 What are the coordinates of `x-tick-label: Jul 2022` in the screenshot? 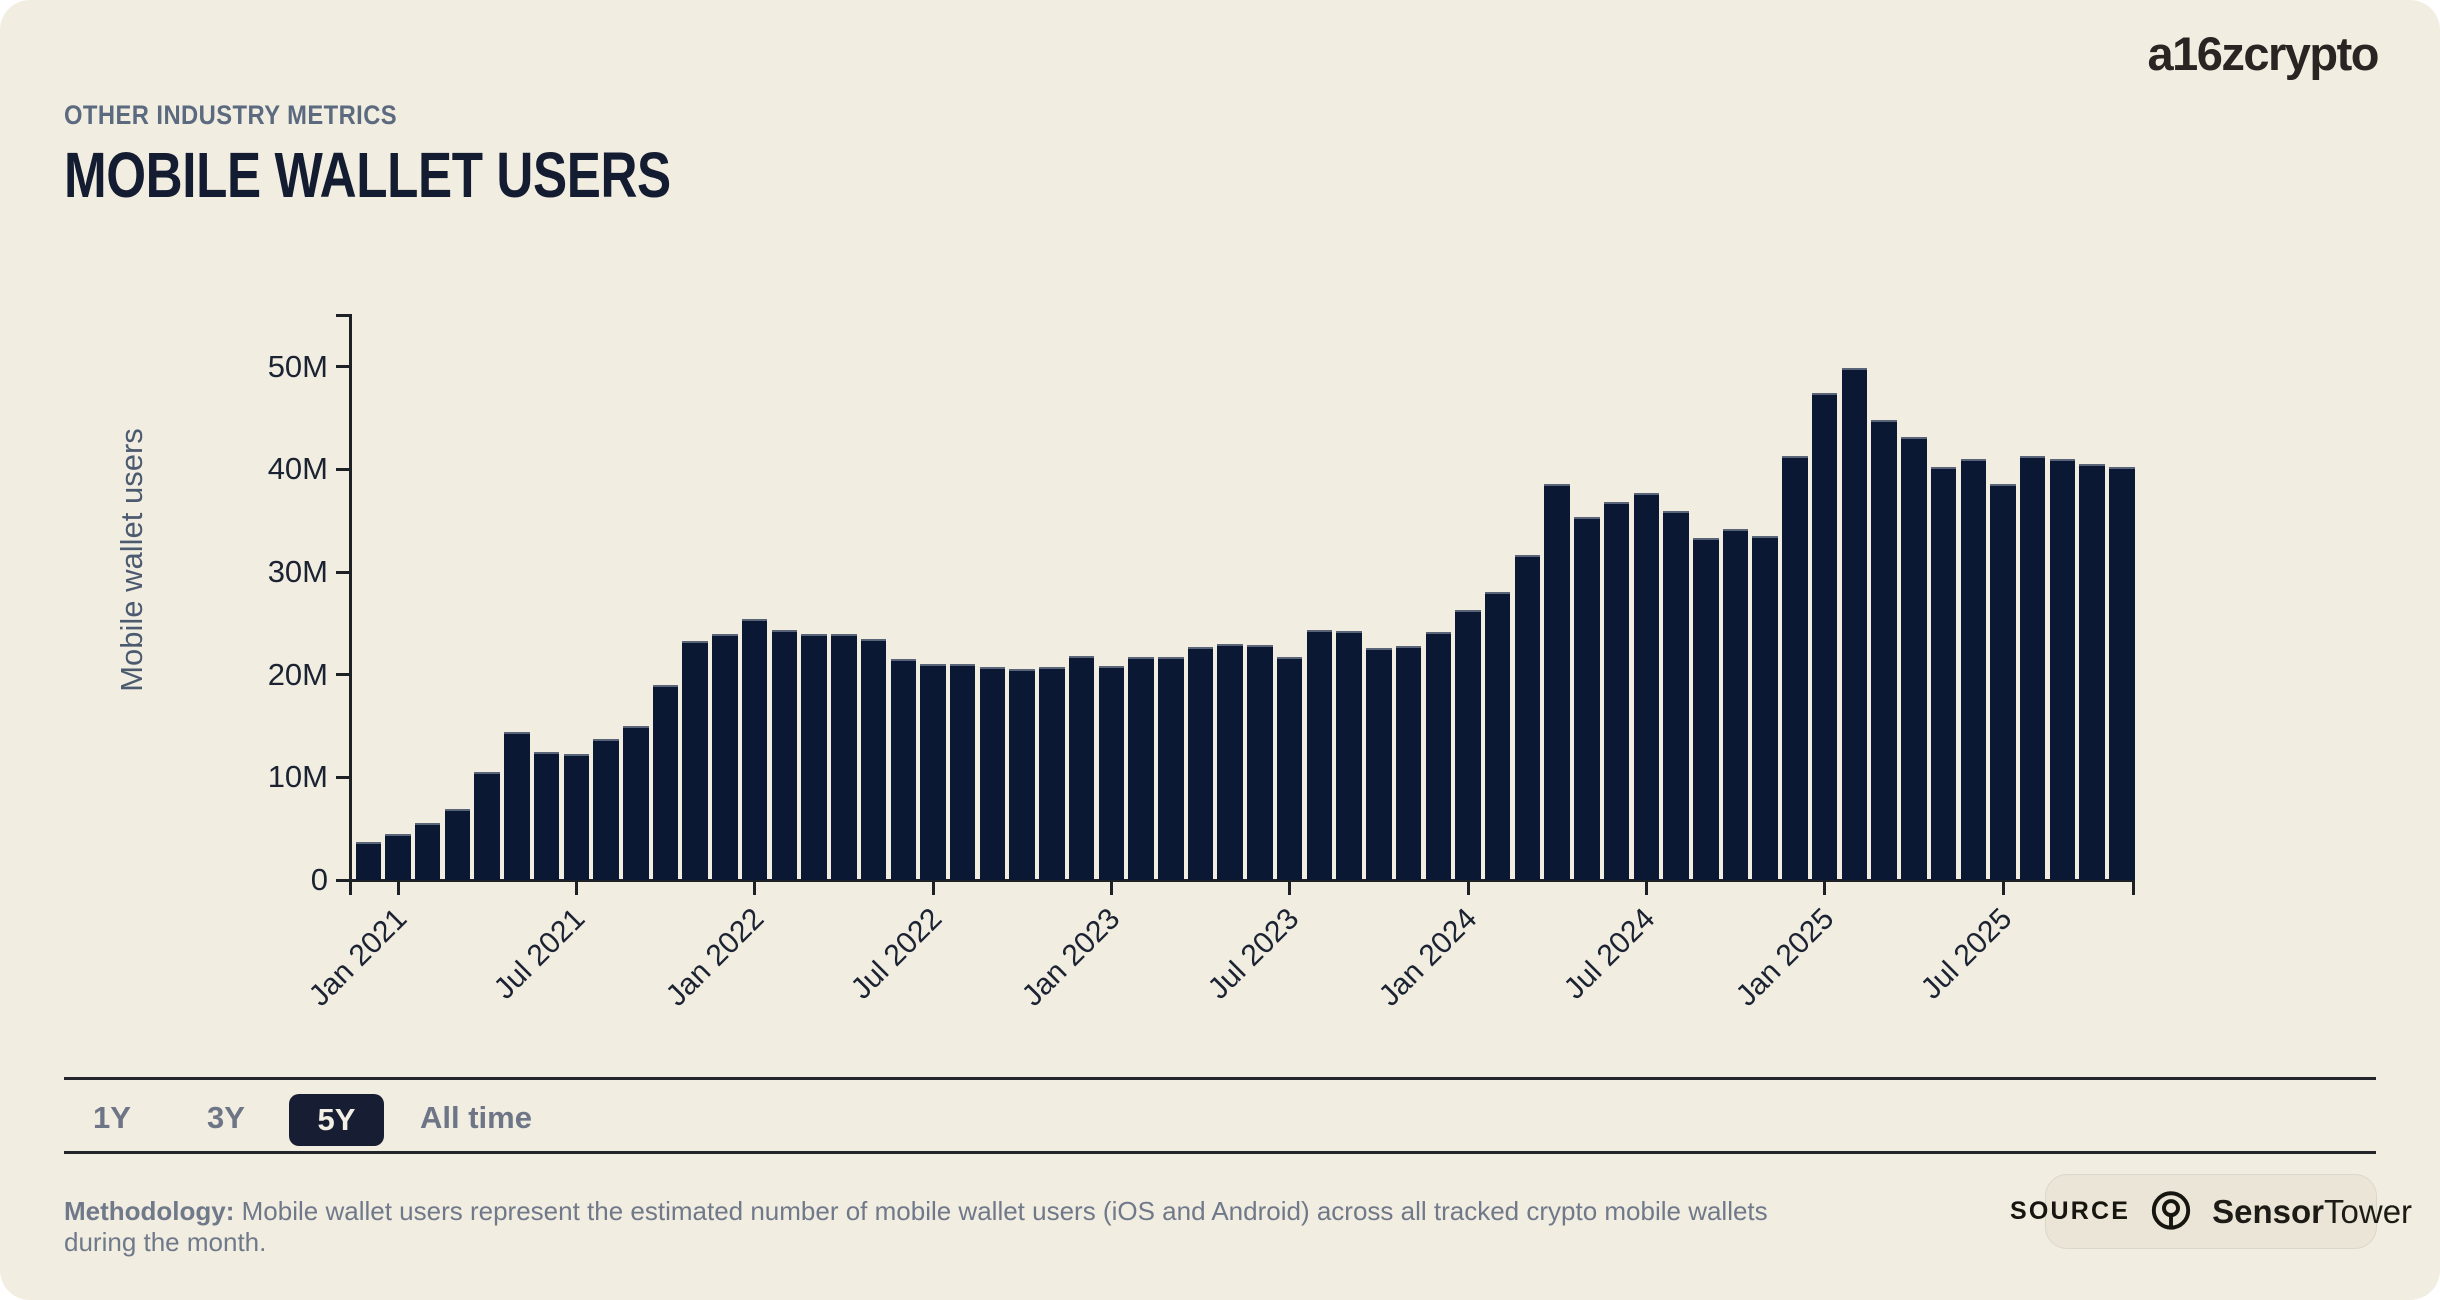 It's located at (896, 954).